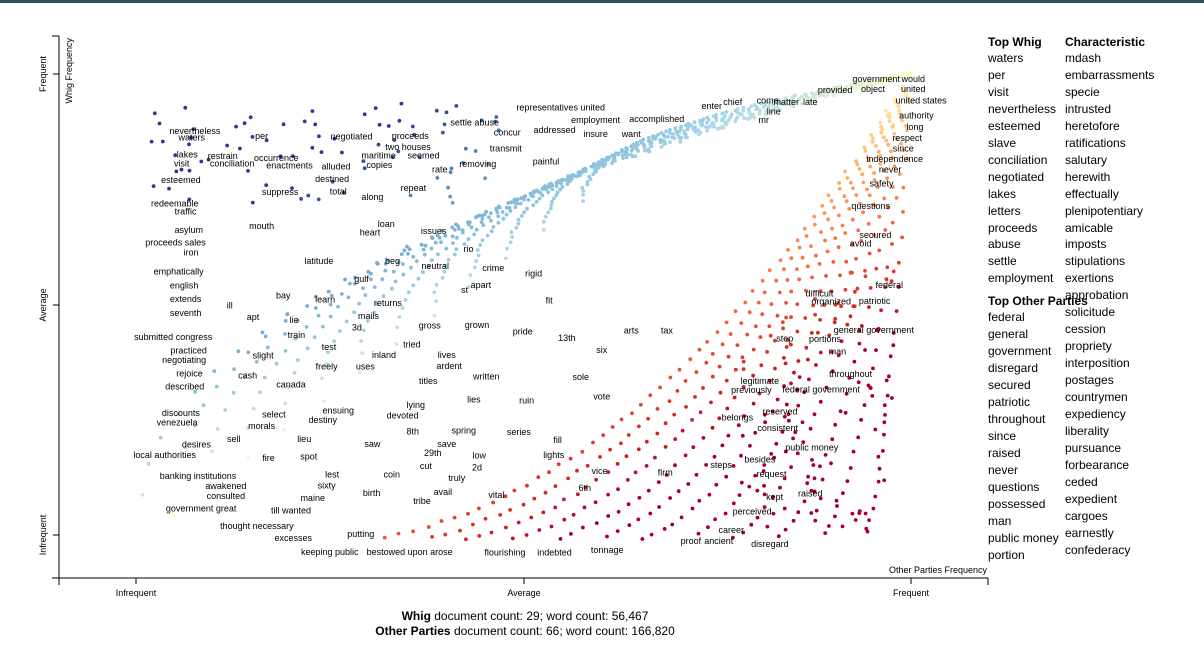 The height and width of the screenshot is (654, 1204). I want to click on term-label: maritime, so click(378, 156).